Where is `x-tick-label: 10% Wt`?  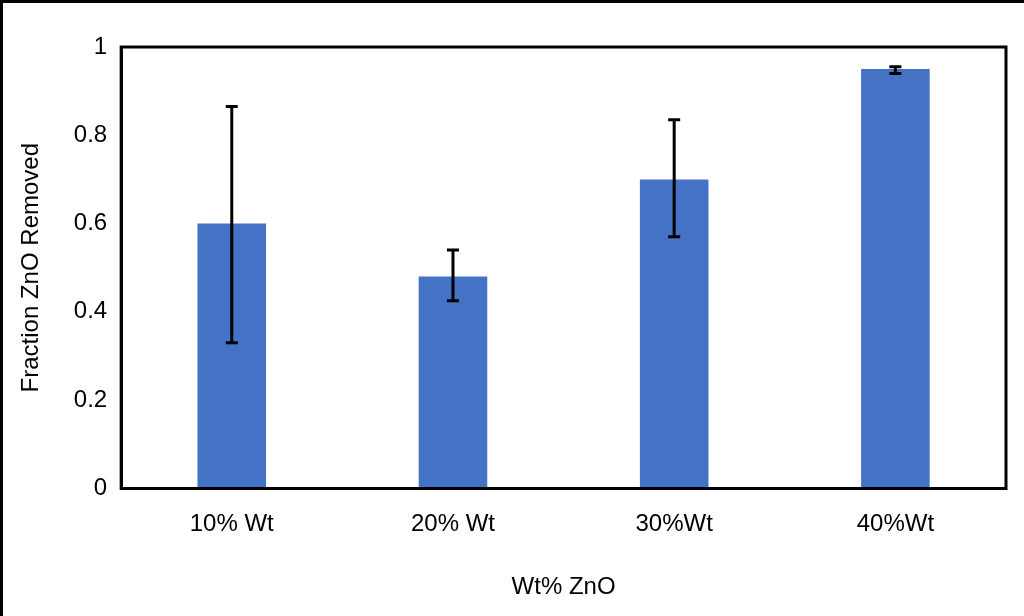
x-tick-label: 10% Wt is located at coordinates (232, 523).